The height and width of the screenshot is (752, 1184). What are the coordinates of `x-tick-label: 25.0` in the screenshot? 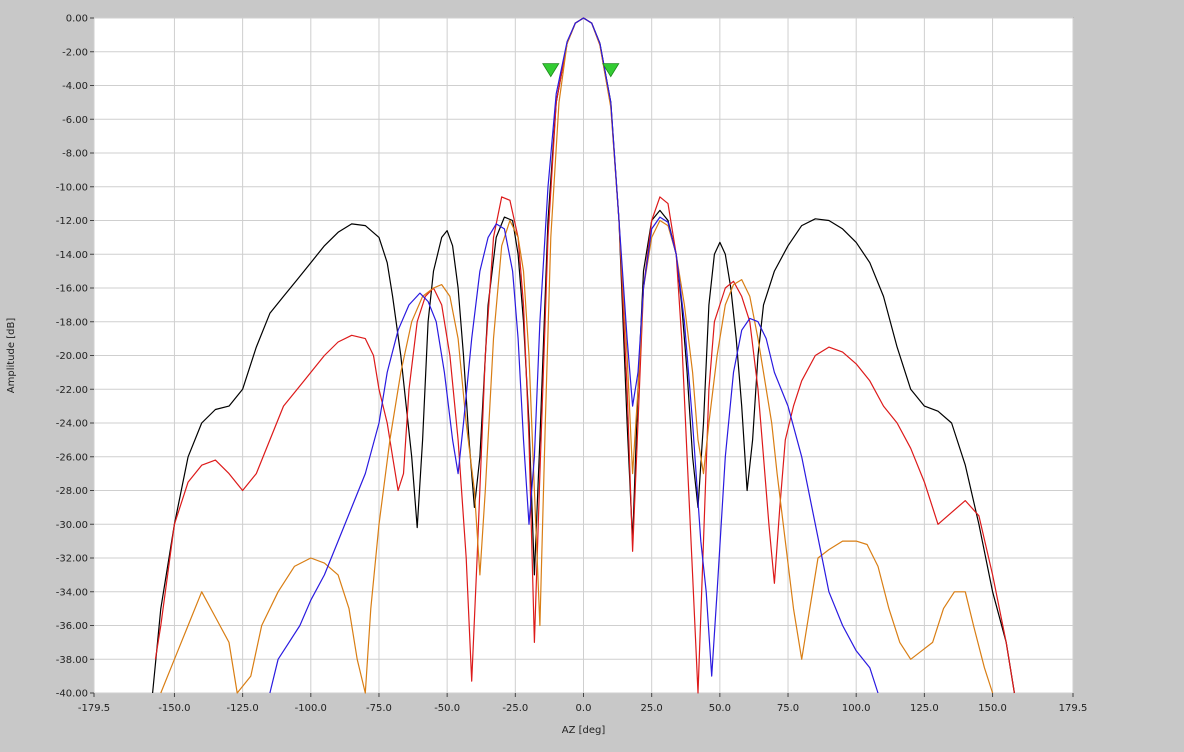 It's located at (652, 708).